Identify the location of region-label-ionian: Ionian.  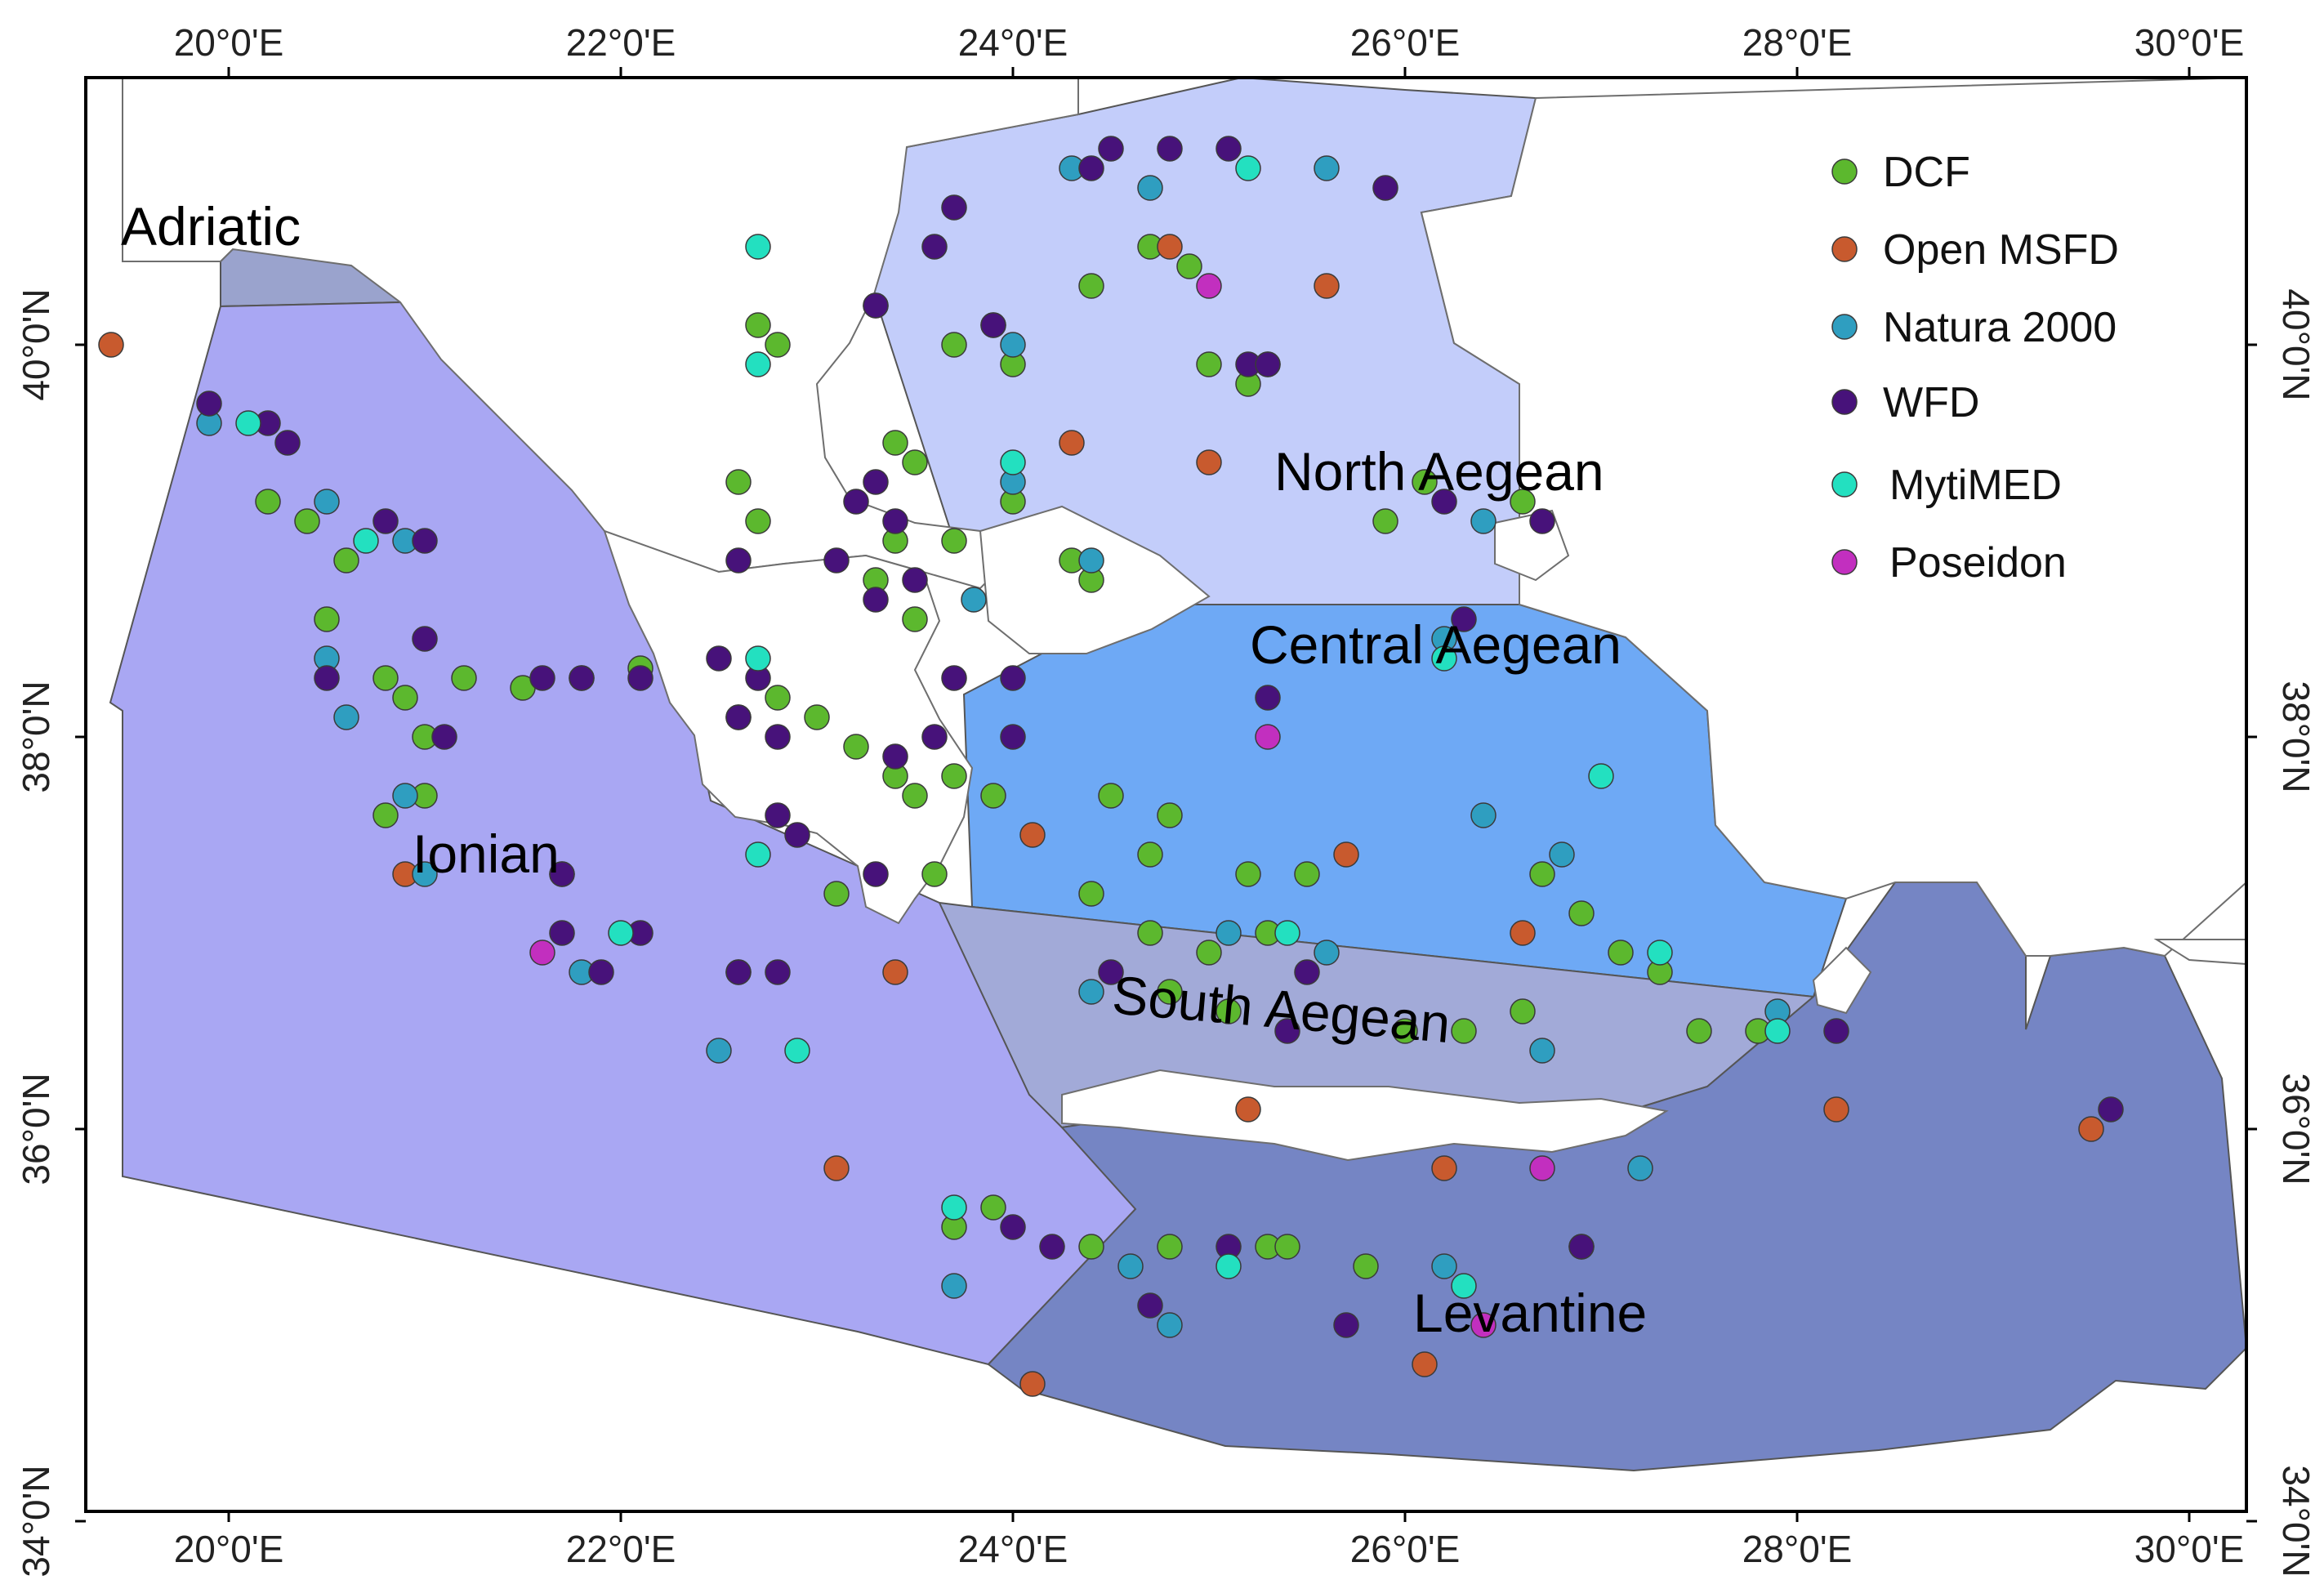
(486, 854).